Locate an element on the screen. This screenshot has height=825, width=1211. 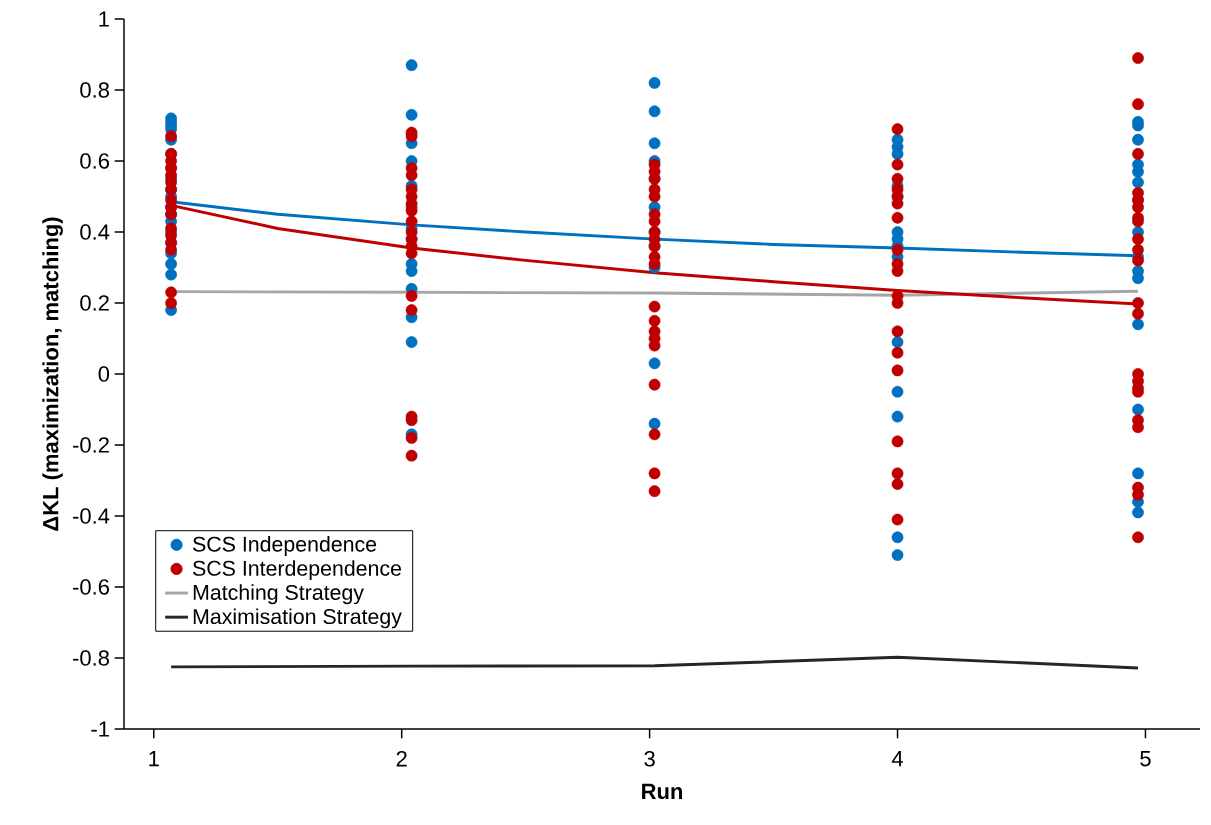
y-tick-label: 1 is located at coordinates (104, 19).